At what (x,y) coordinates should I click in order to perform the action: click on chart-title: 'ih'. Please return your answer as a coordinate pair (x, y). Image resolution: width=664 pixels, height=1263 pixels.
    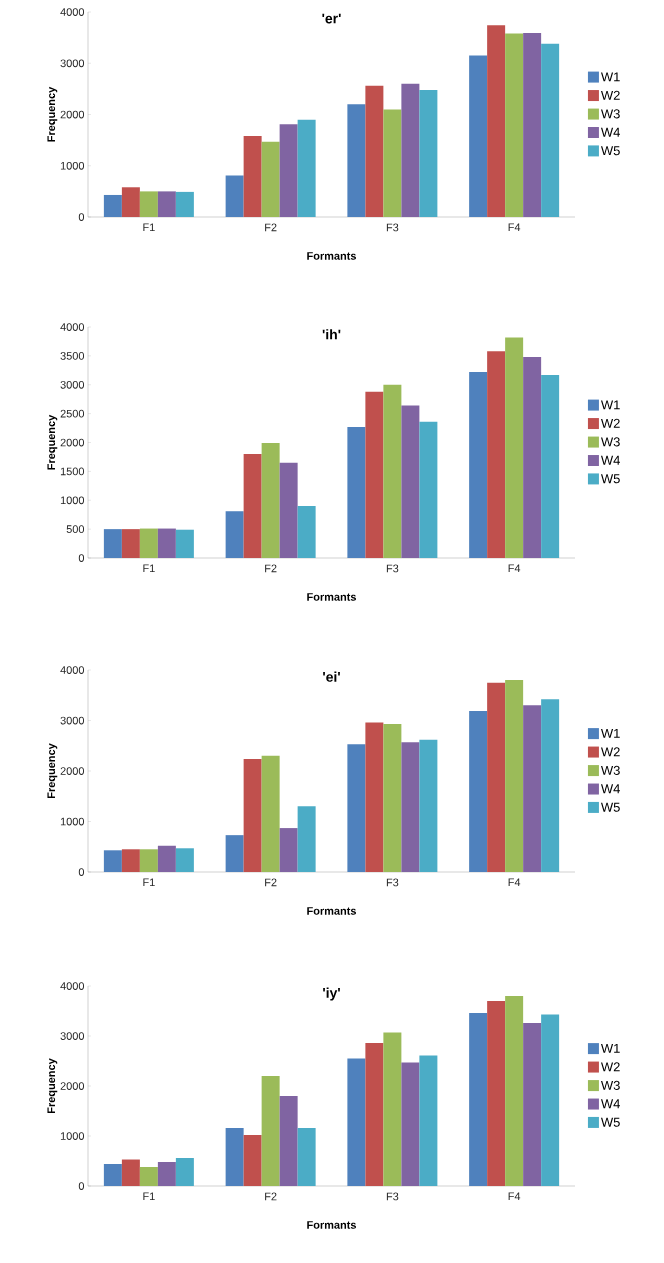
    Looking at the image, I should click on (331, 334).